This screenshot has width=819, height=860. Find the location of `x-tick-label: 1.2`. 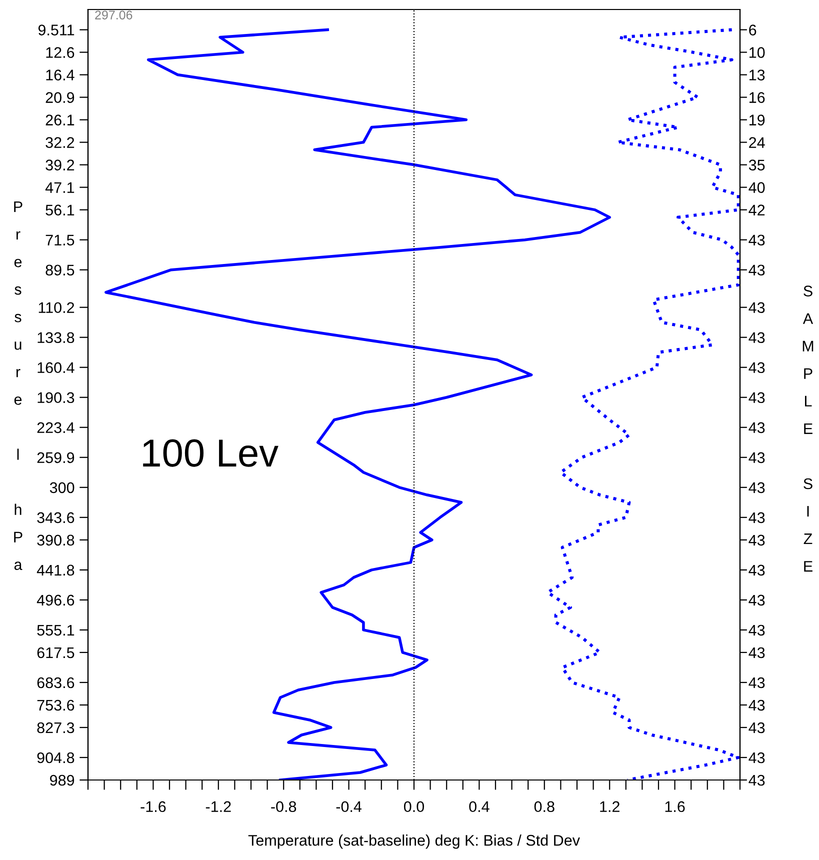

x-tick-label: 1.2 is located at coordinates (610, 806).